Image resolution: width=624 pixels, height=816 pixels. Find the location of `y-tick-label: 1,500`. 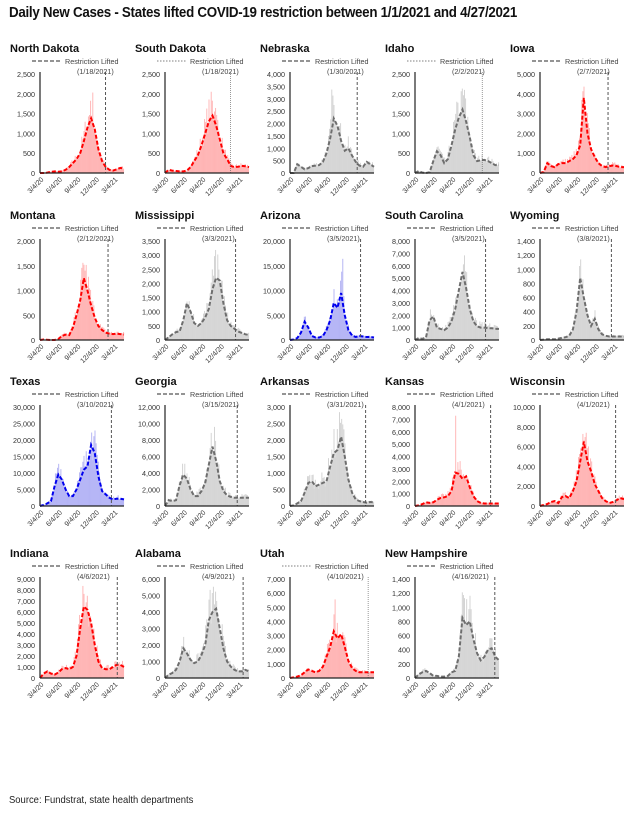

y-tick-label: 1,500 is located at coordinates (276, 457).